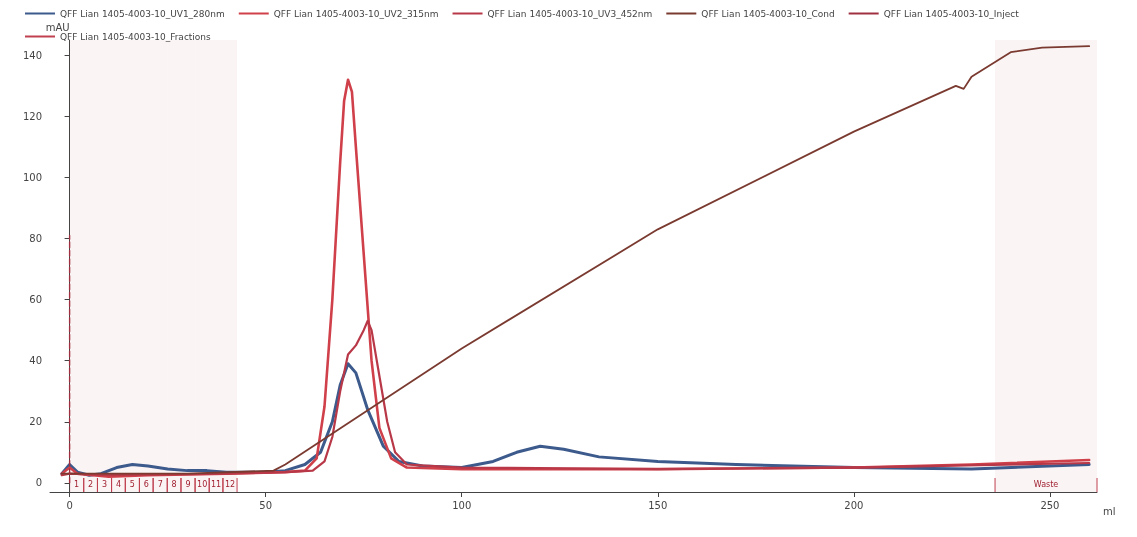 This screenshot has height=537, width=1137. What do you see at coordinates (91, 484) in the screenshot?
I see `band-label: 2` at bounding box center [91, 484].